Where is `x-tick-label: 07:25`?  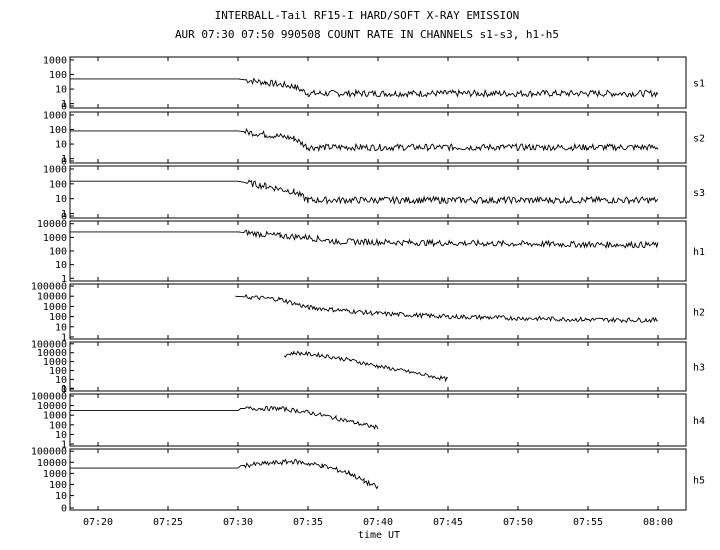 x-tick-label: 07:25 is located at coordinates (168, 522).